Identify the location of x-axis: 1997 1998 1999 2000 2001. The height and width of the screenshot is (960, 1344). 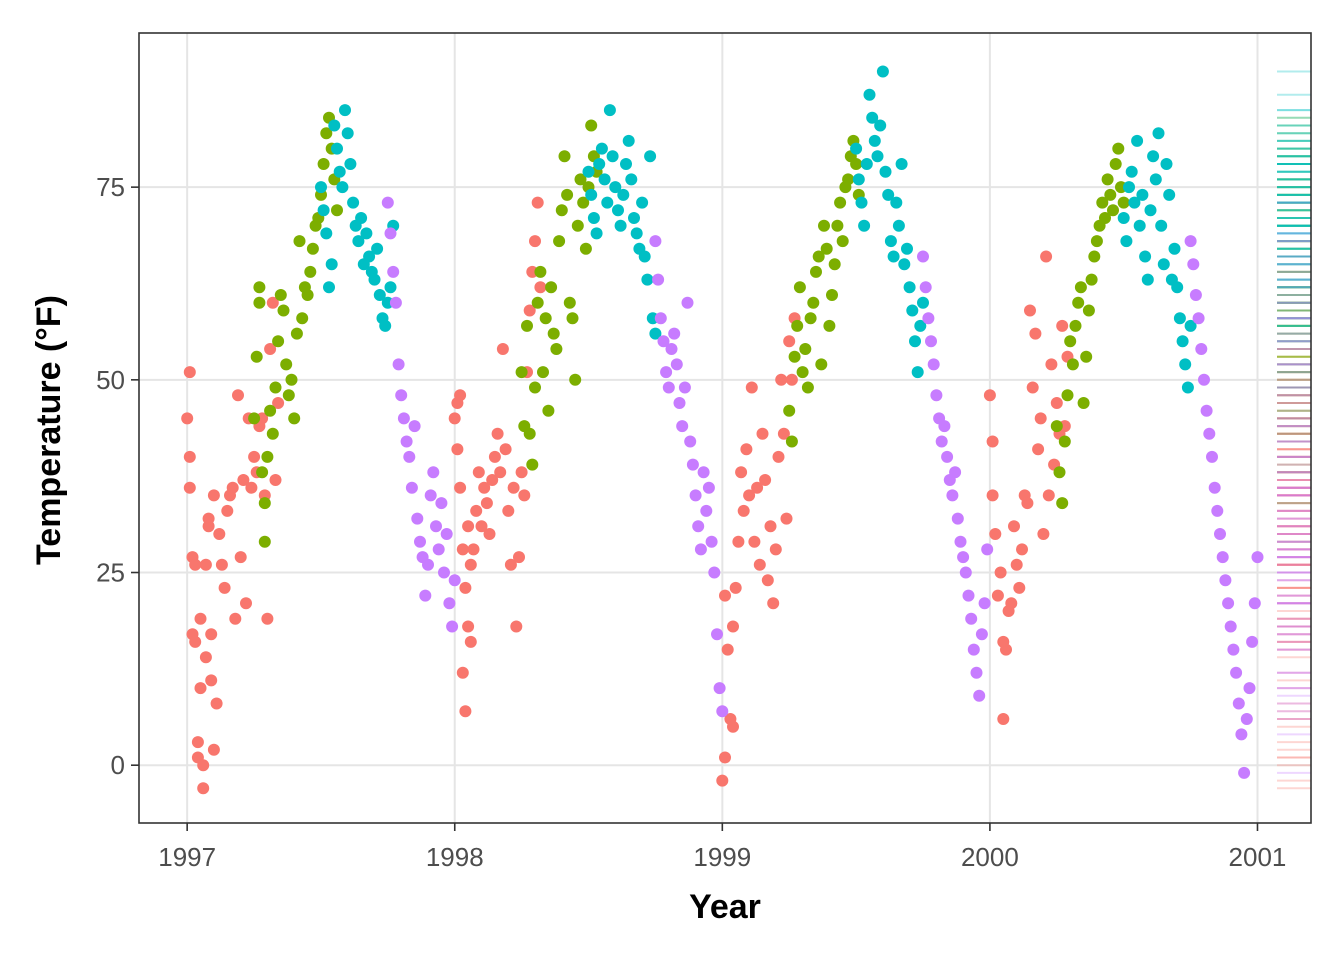
(722, 847).